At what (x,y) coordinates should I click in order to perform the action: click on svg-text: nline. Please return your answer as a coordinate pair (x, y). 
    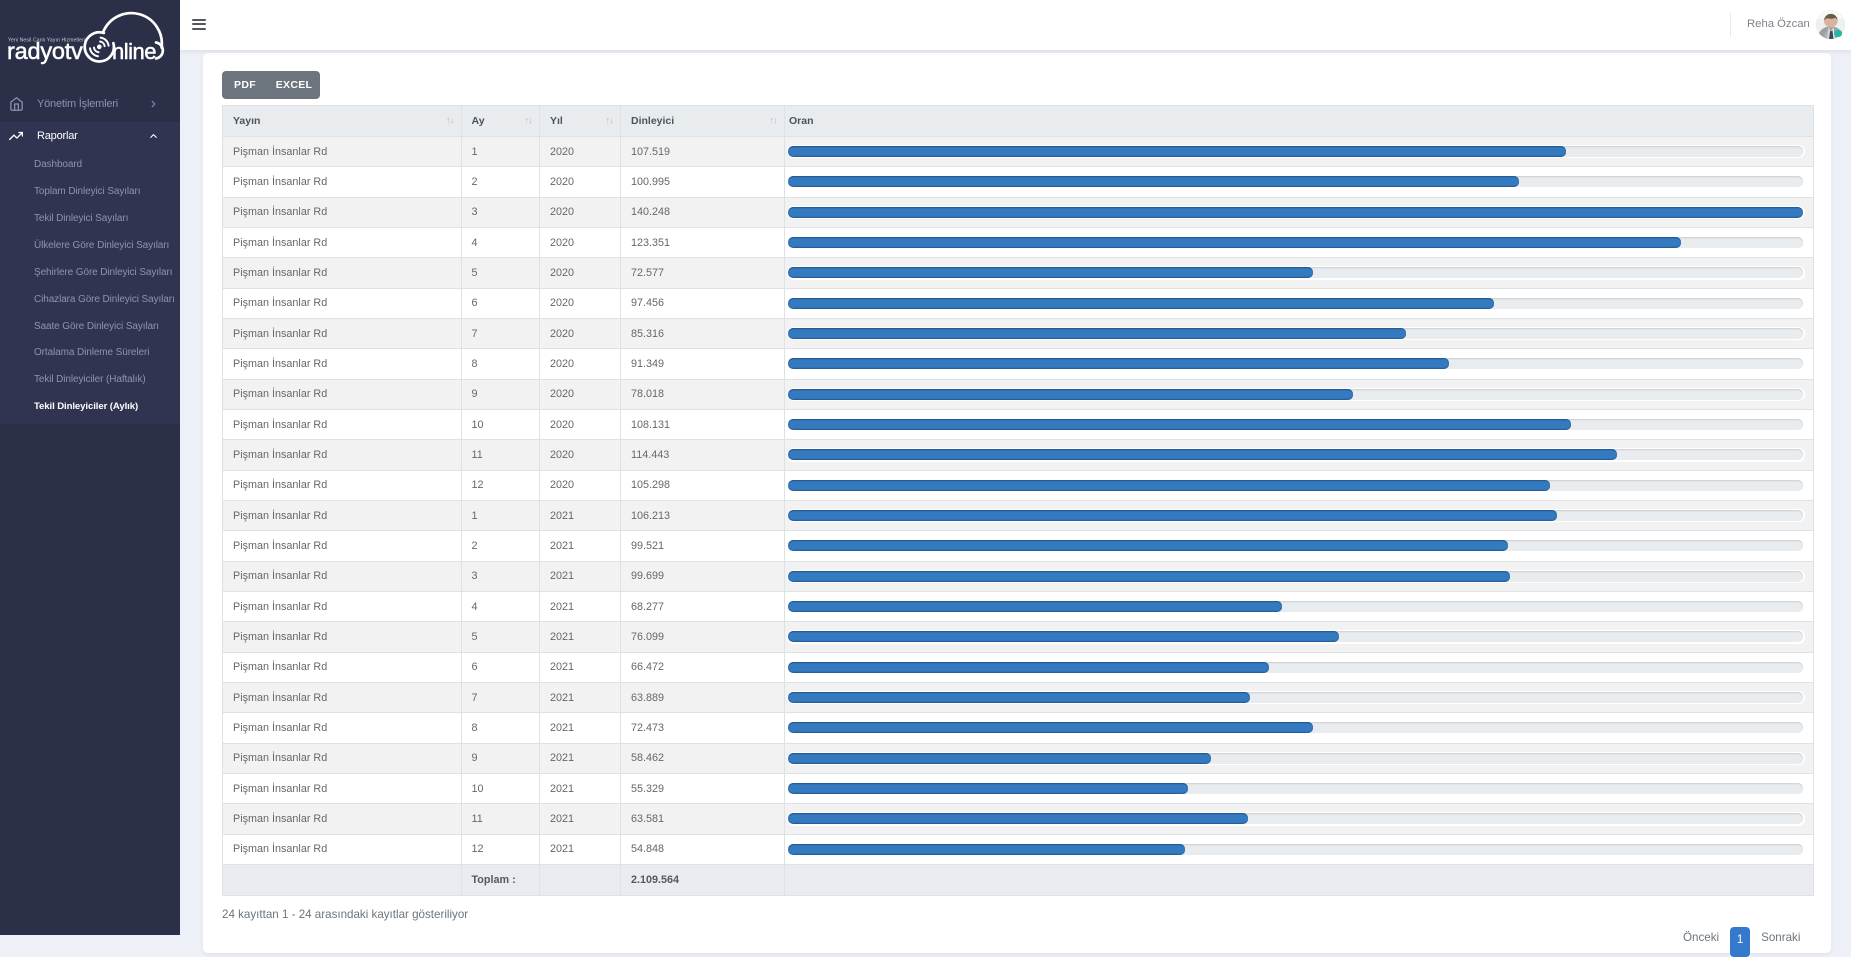
    Looking at the image, I should click on (134, 51).